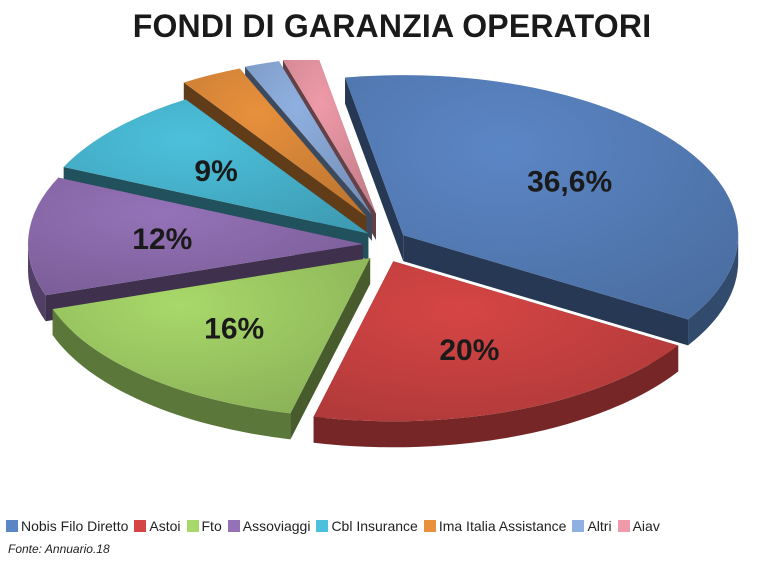  I want to click on slice-label-nobis-filo-diretto: 36,6%, so click(569, 181).